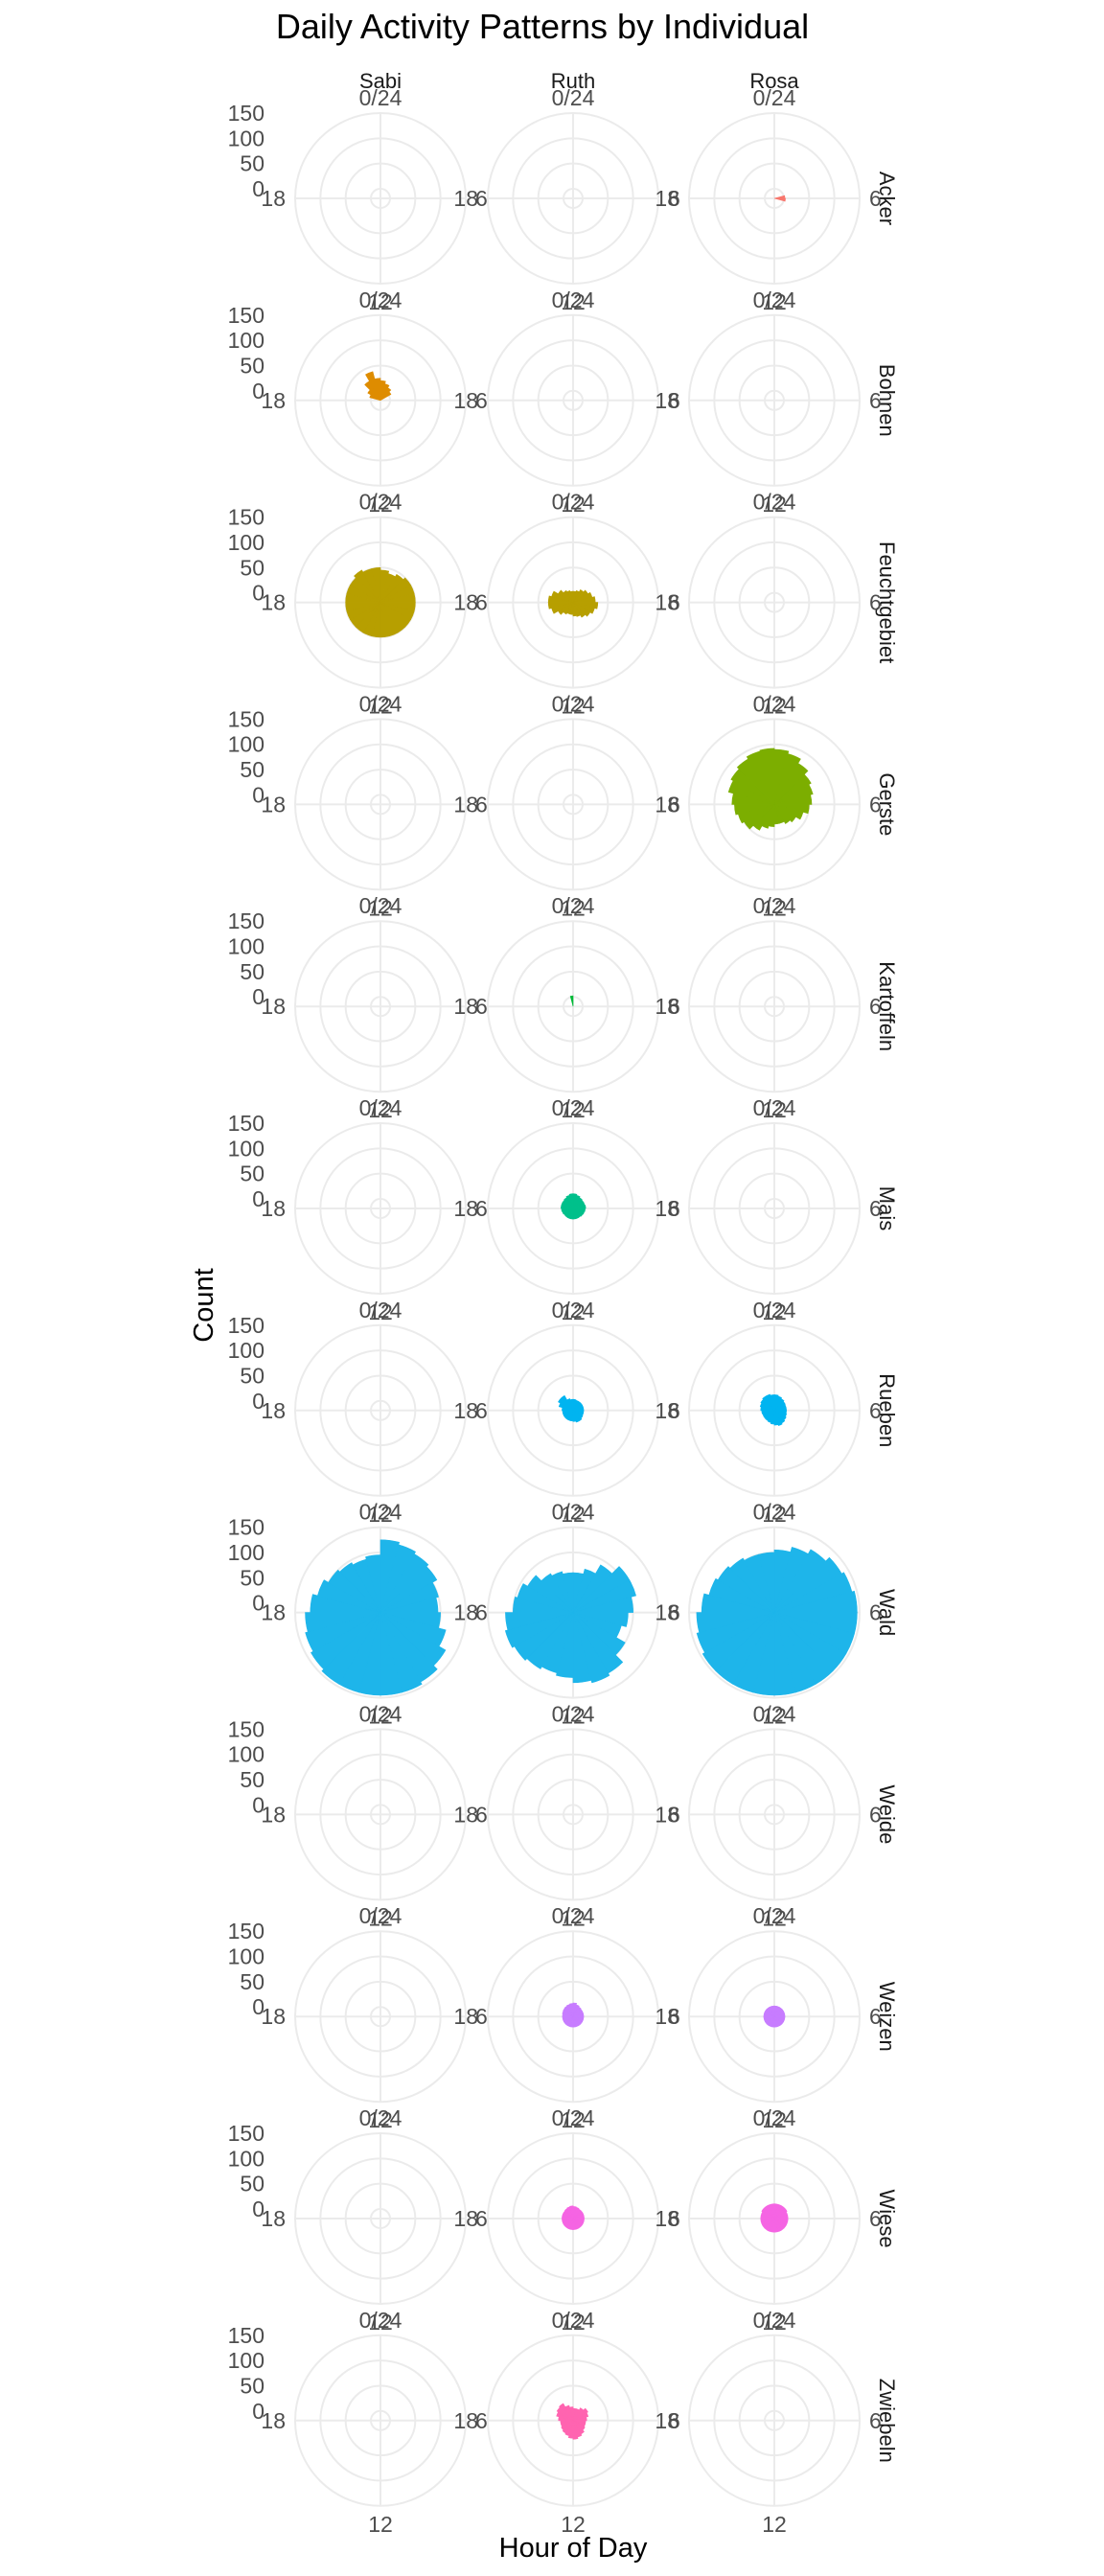  I want to click on row-strip-label: Gerste, so click(887, 804).